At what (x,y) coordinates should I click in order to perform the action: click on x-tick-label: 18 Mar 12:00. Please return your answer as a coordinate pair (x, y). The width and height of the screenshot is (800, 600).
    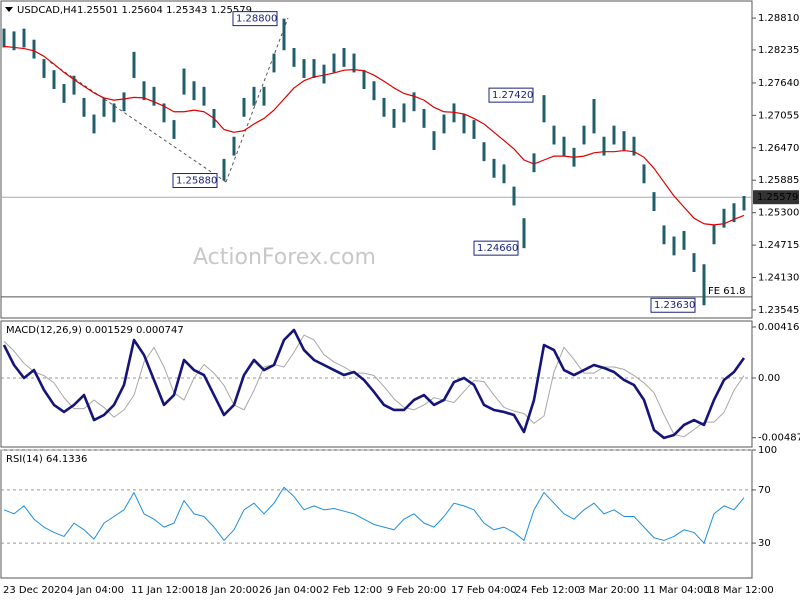
    Looking at the image, I should click on (740, 590).